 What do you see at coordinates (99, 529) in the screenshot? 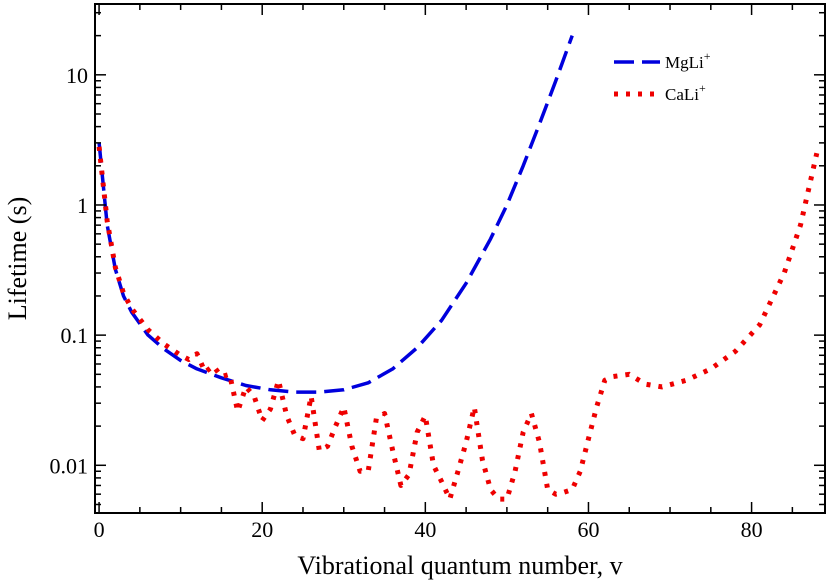
I see `x-tick-label: 0` at bounding box center [99, 529].